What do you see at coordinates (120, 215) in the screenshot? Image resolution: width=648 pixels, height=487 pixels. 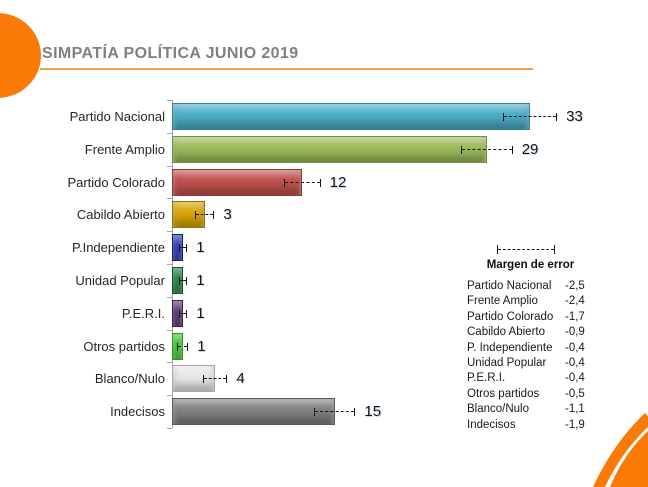 I see `category-label: Cabildo Abierto` at bounding box center [120, 215].